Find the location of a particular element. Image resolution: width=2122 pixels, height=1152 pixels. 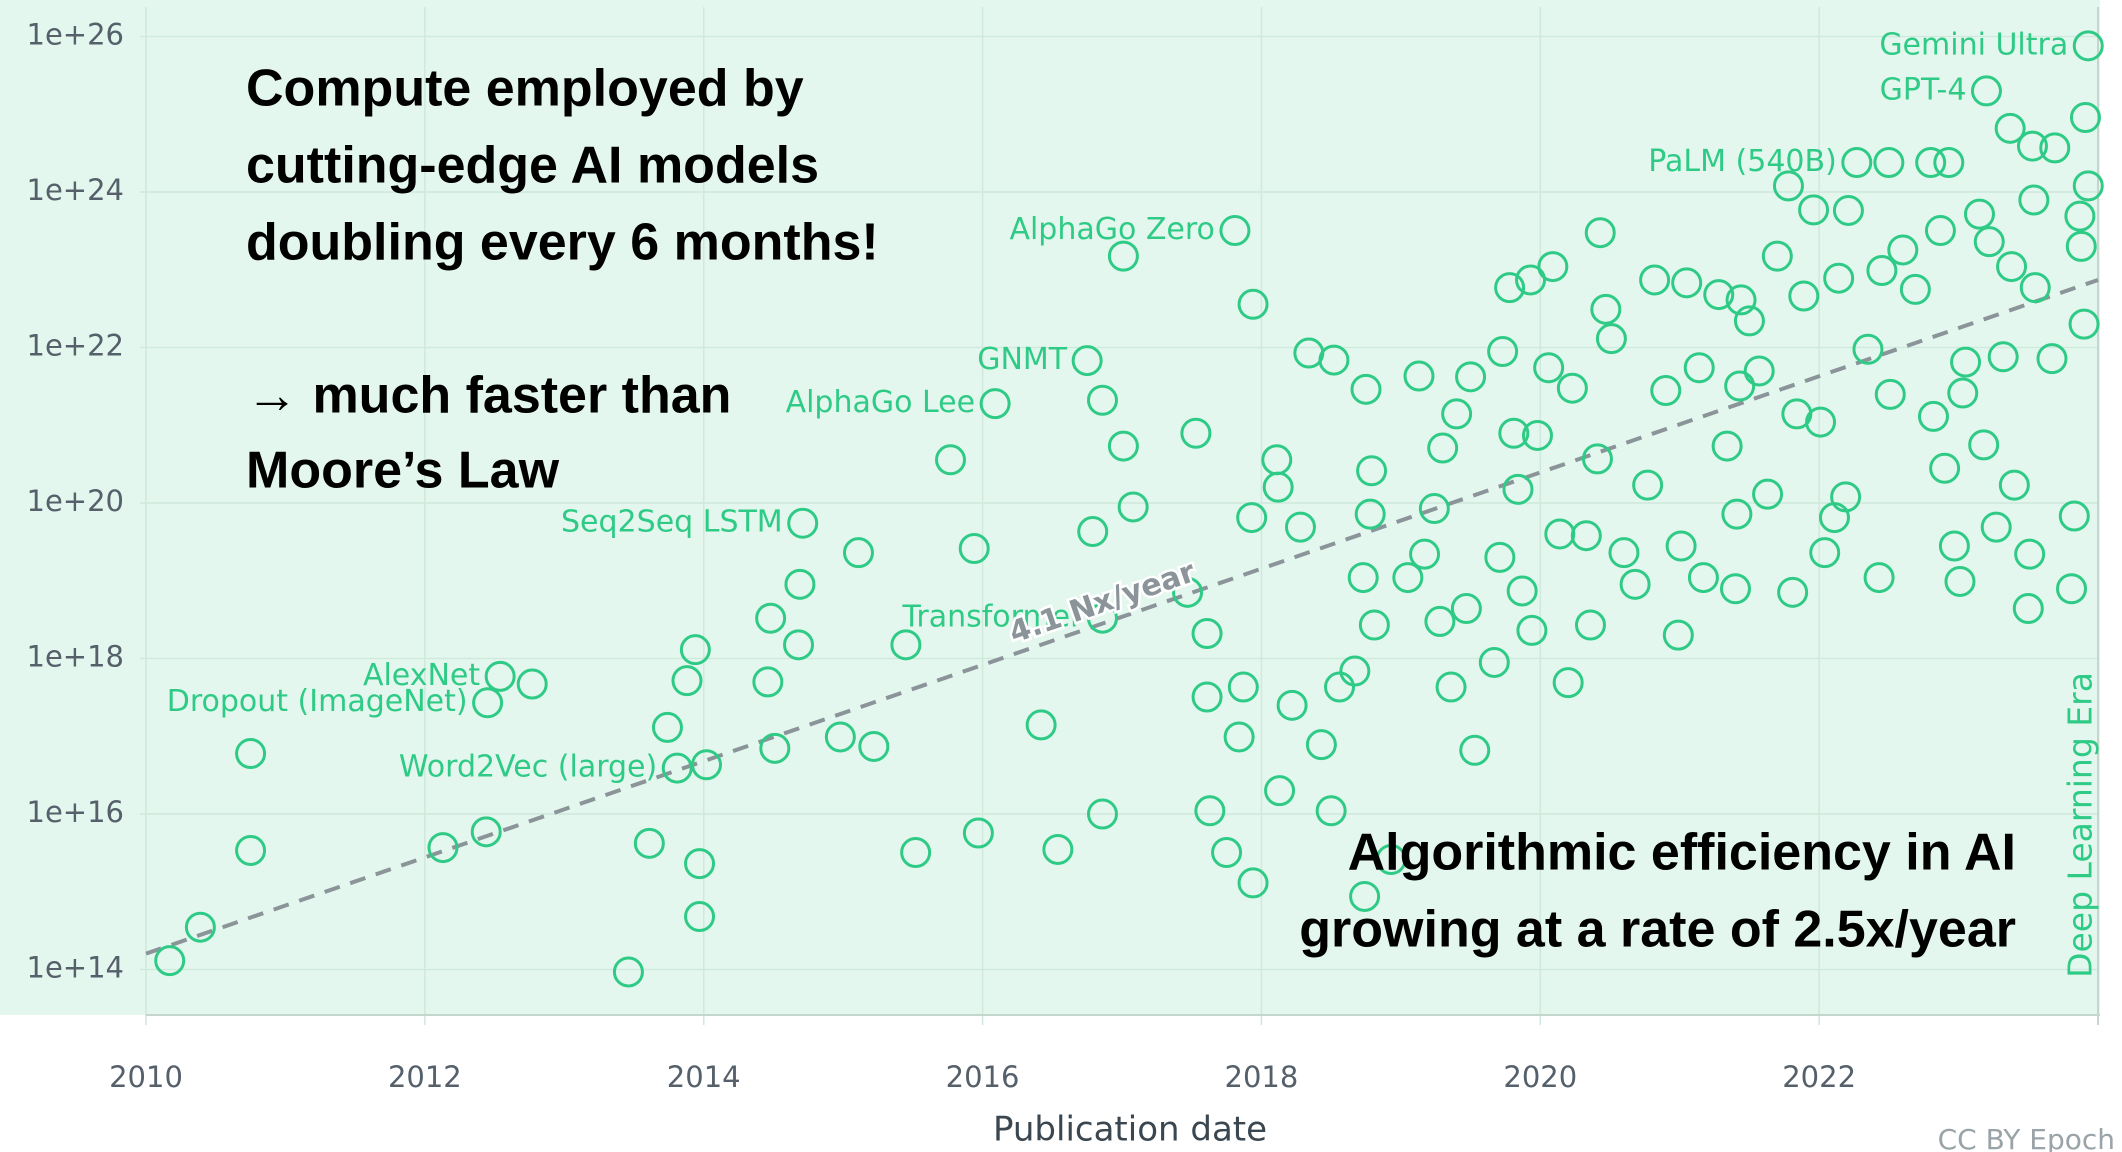

x-tick-label: 2014 is located at coordinates (704, 1077).